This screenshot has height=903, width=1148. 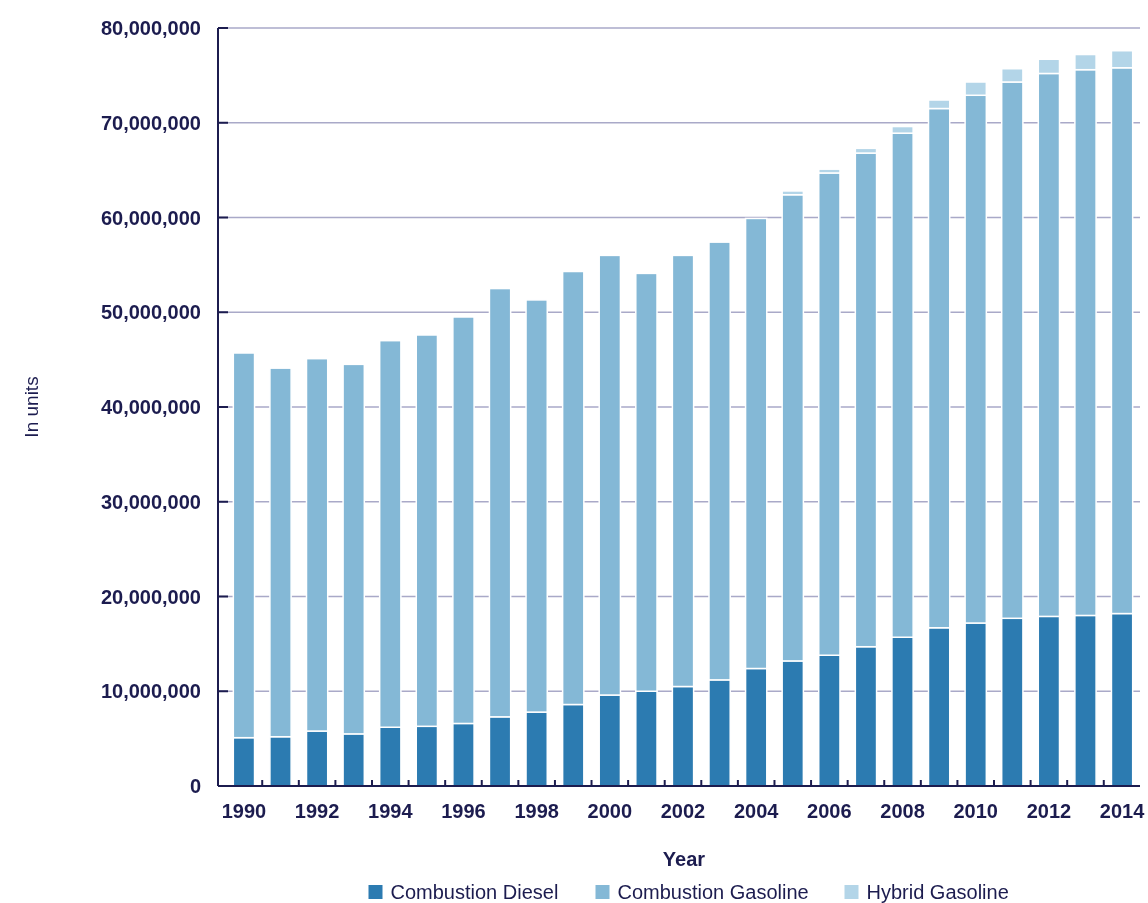 I want to click on y-tick-label: 80,000,000, so click(x=150, y=28).